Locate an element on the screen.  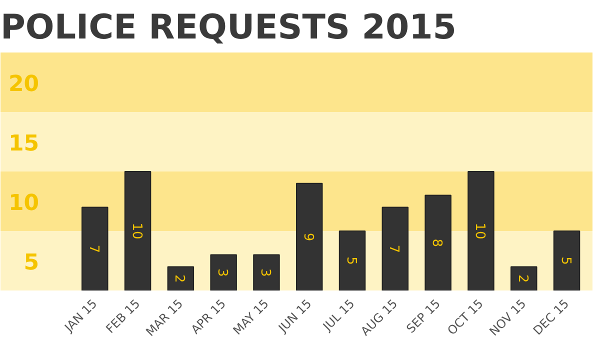
x-tick-label: JUL 15 is located at coordinates (339, 315).